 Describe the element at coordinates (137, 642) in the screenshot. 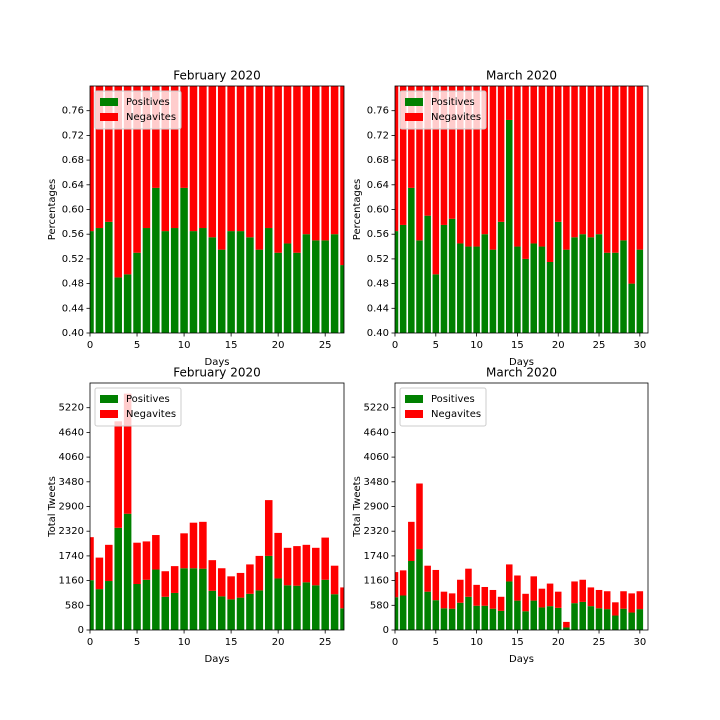

I see `x-tick-label: 5` at that location.